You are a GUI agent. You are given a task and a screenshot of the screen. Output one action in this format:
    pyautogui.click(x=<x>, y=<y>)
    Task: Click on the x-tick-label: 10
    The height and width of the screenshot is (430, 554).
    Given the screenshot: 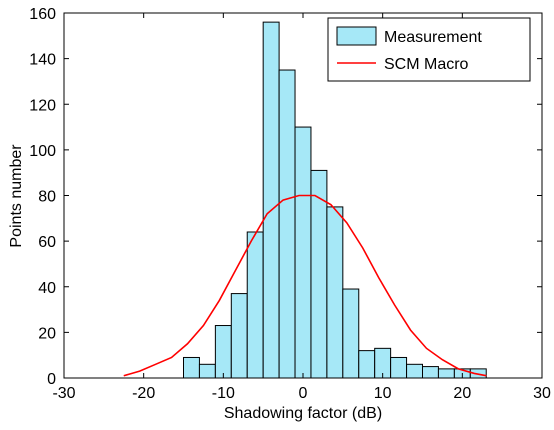 What is the action you would take?
    pyautogui.click(x=383, y=393)
    